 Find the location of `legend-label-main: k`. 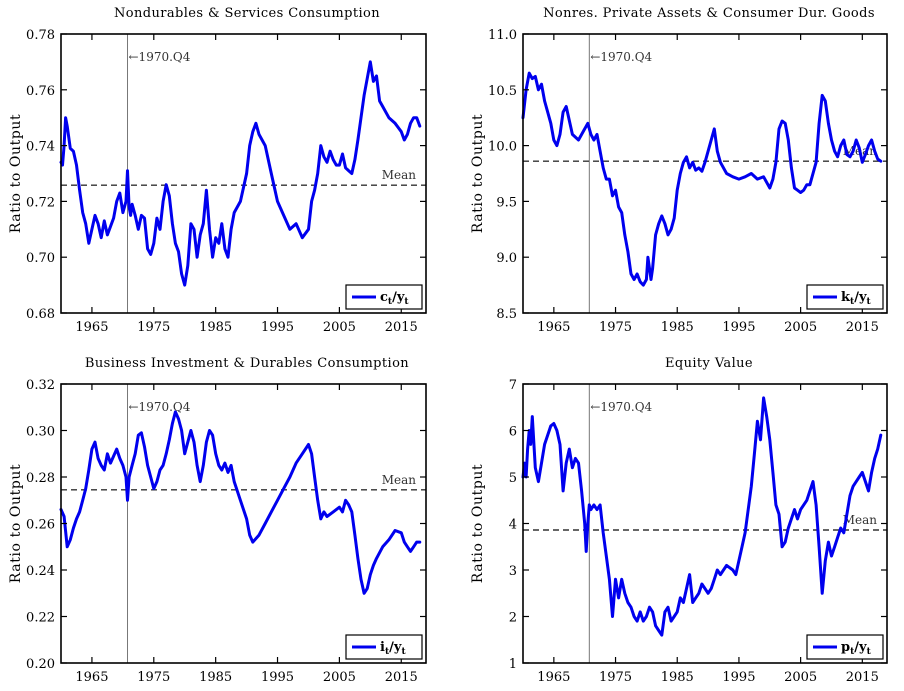

legend-label-main: k is located at coordinates (846, 297).